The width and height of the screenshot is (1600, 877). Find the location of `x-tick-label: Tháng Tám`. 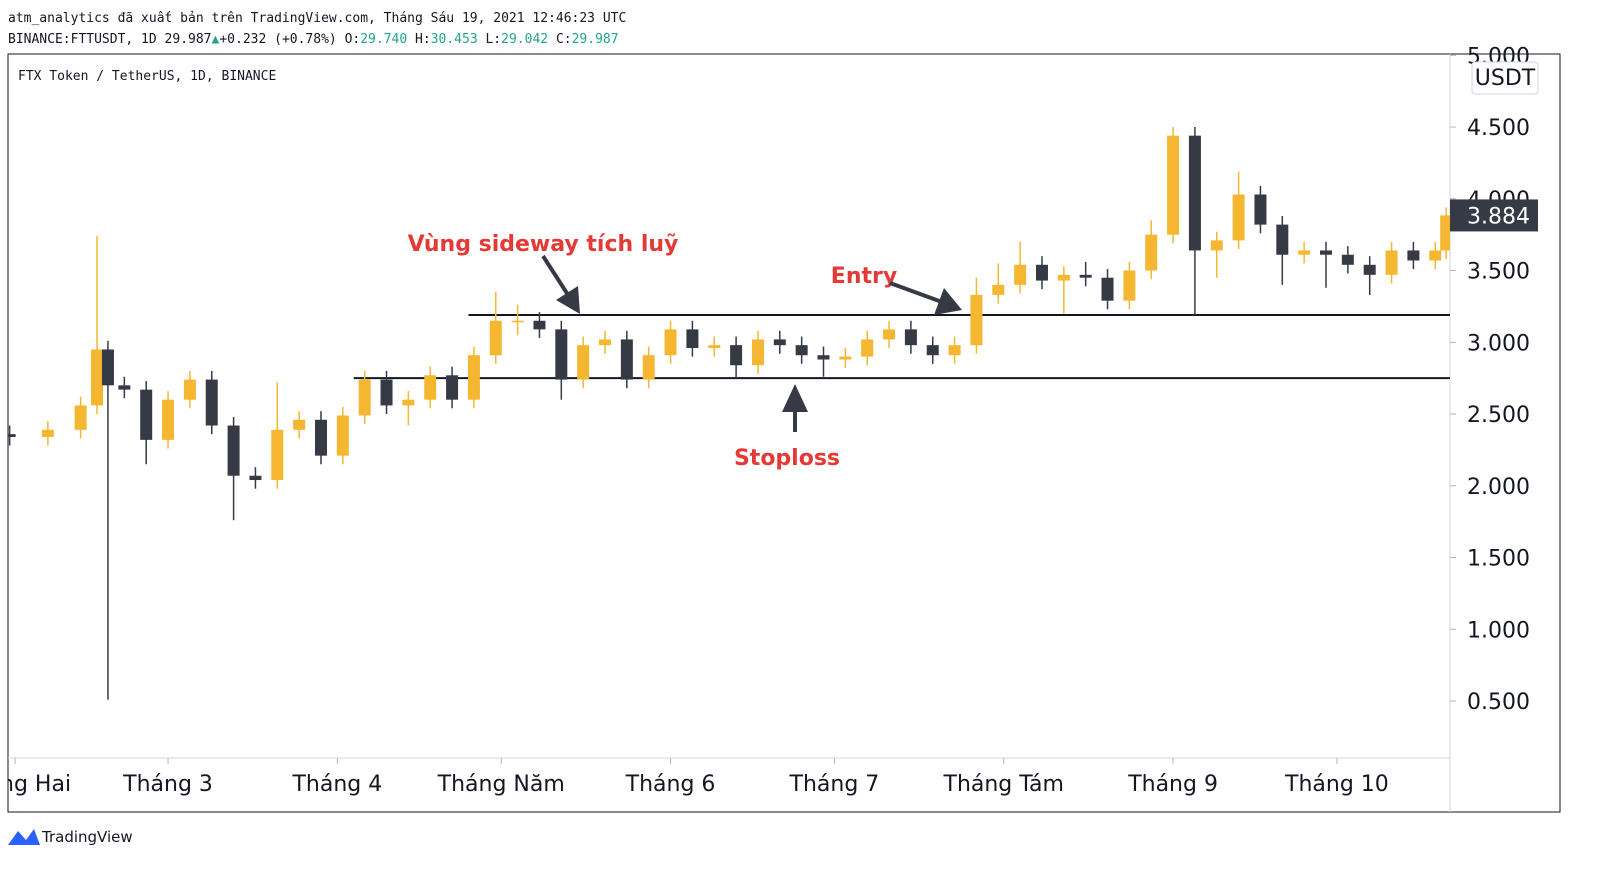

x-tick-label: Tháng Tám is located at coordinates (1003, 784).